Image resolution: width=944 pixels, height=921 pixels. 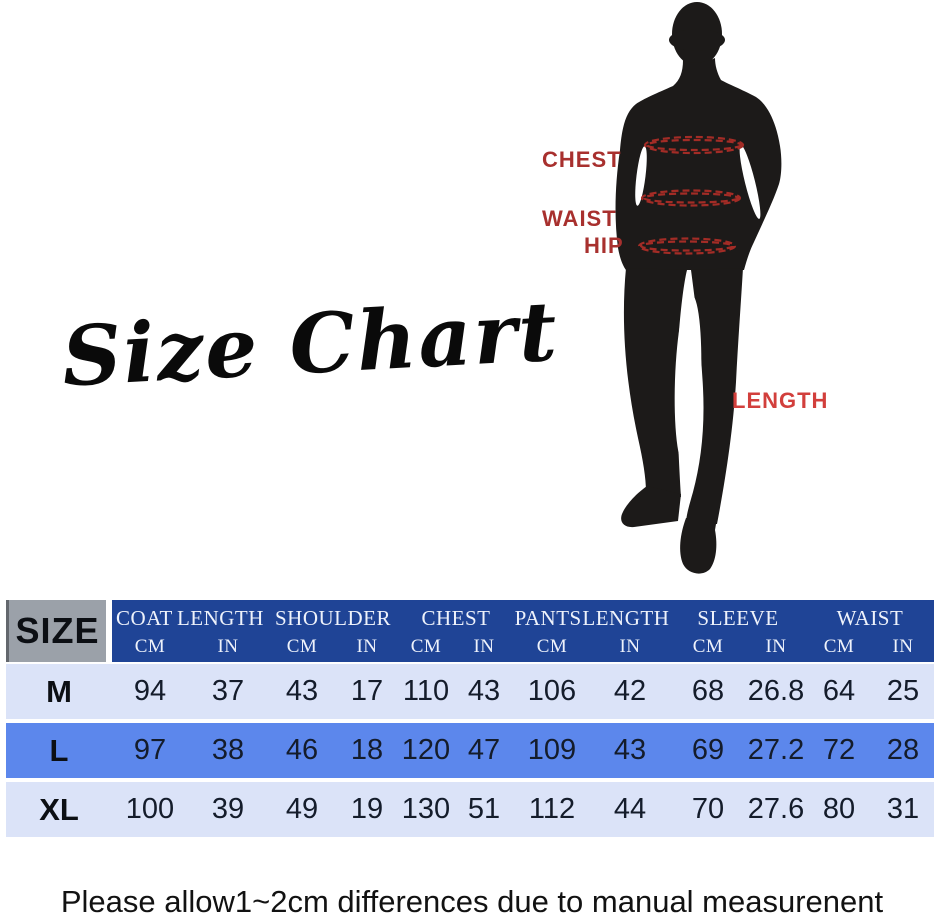 What do you see at coordinates (592, 617) in the screenshot?
I see `header-group-pants-length: PANTS LENGTH` at bounding box center [592, 617].